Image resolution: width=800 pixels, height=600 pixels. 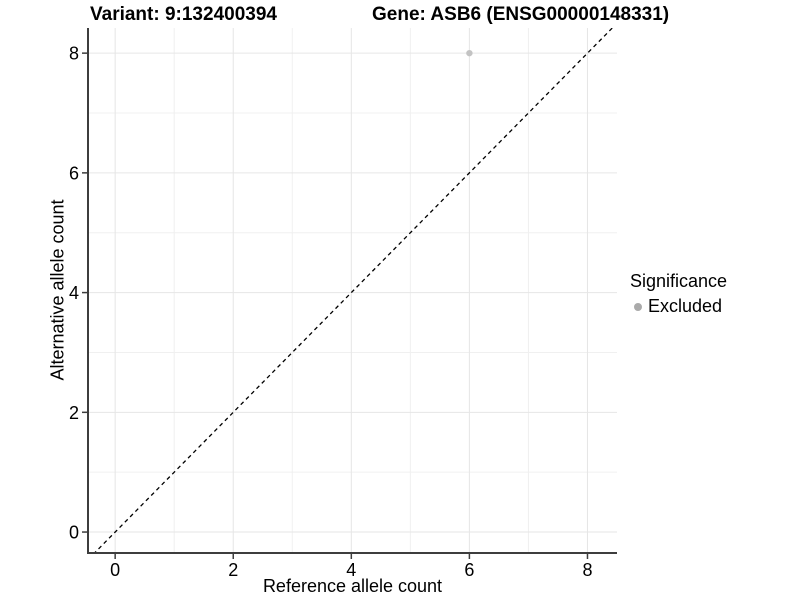 I want to click on x-axis-title: Reference allele count, so click(x=352, y=586).